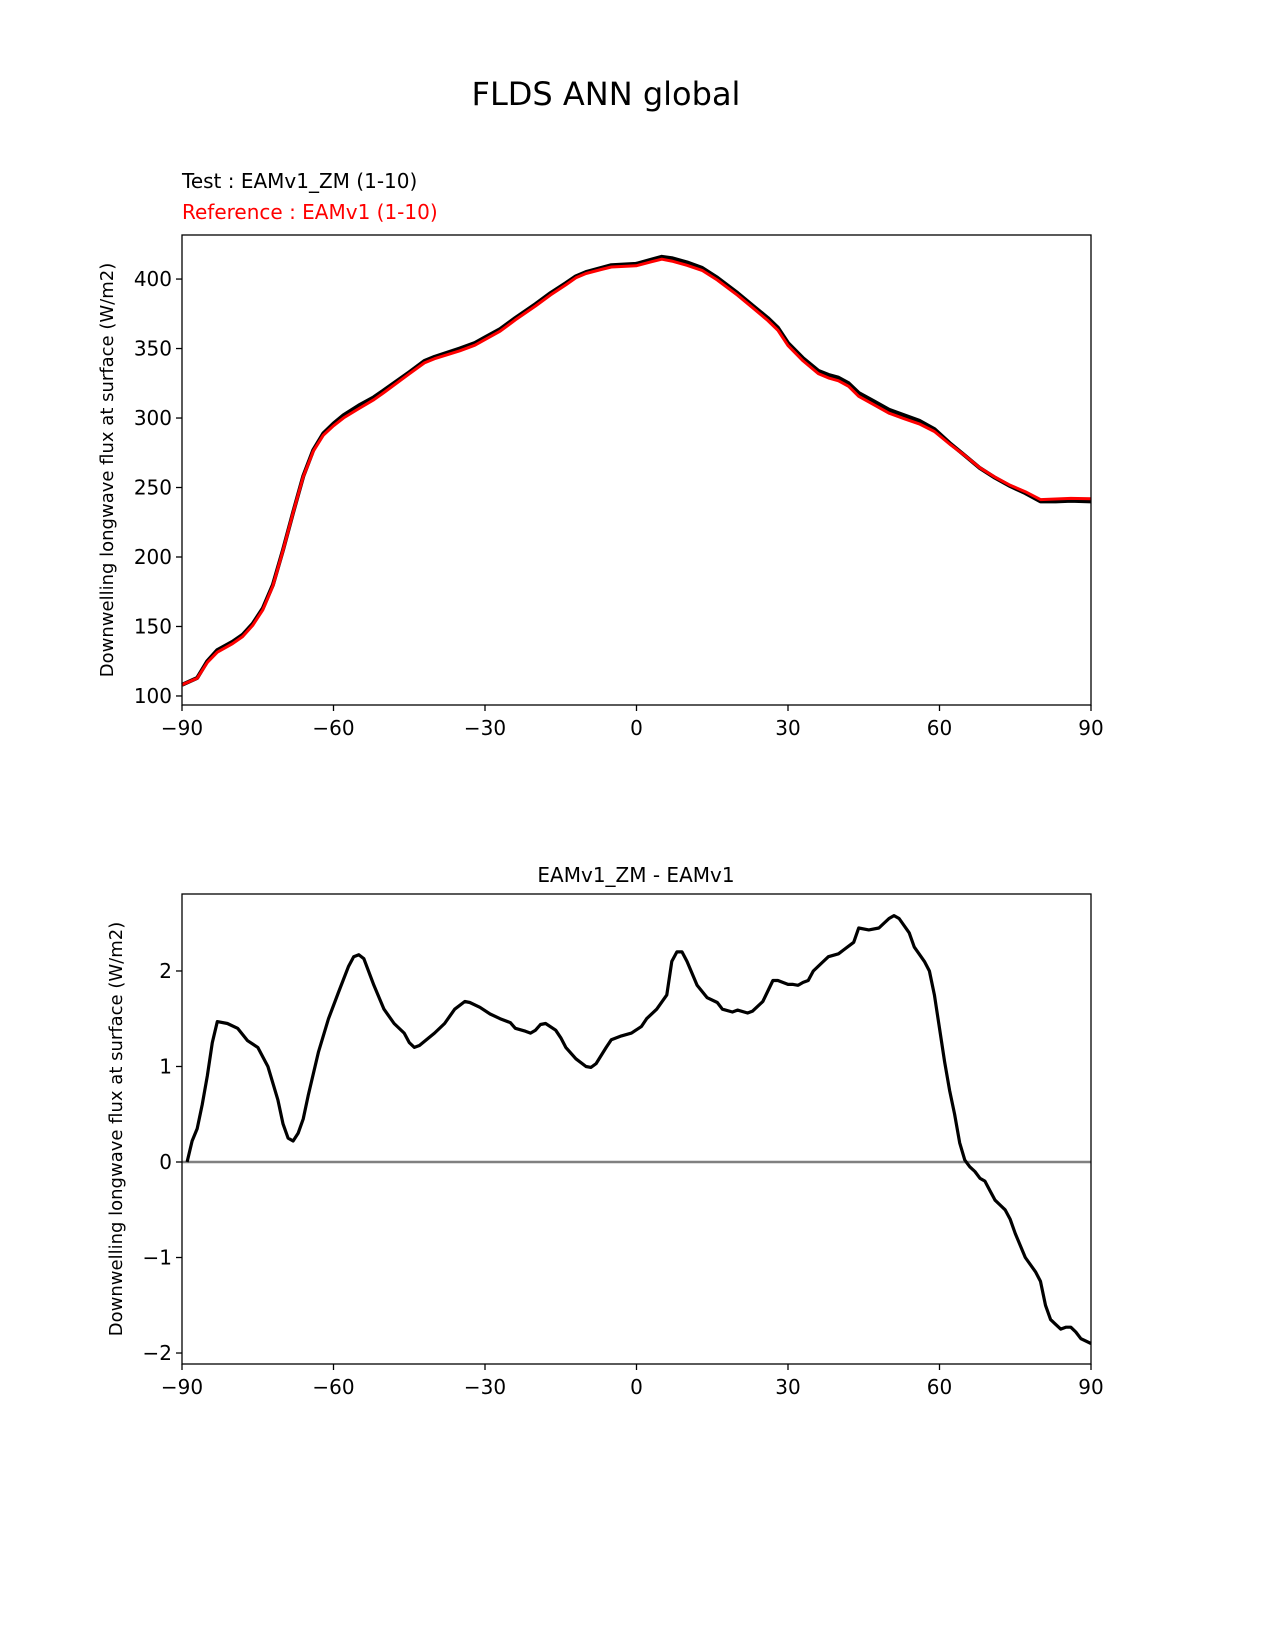  Describe the element at coordinates (157, 1353) in the screenshot. I see `y-tick-label: −2` at that location.